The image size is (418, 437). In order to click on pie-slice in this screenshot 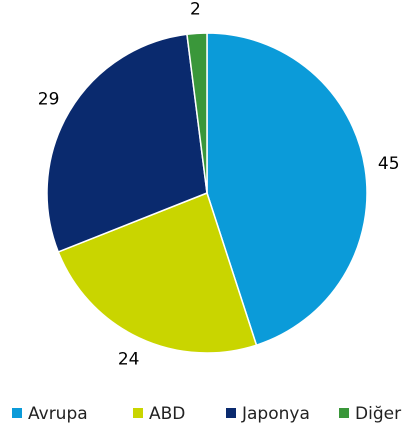, I will do `click(197, 113)`.